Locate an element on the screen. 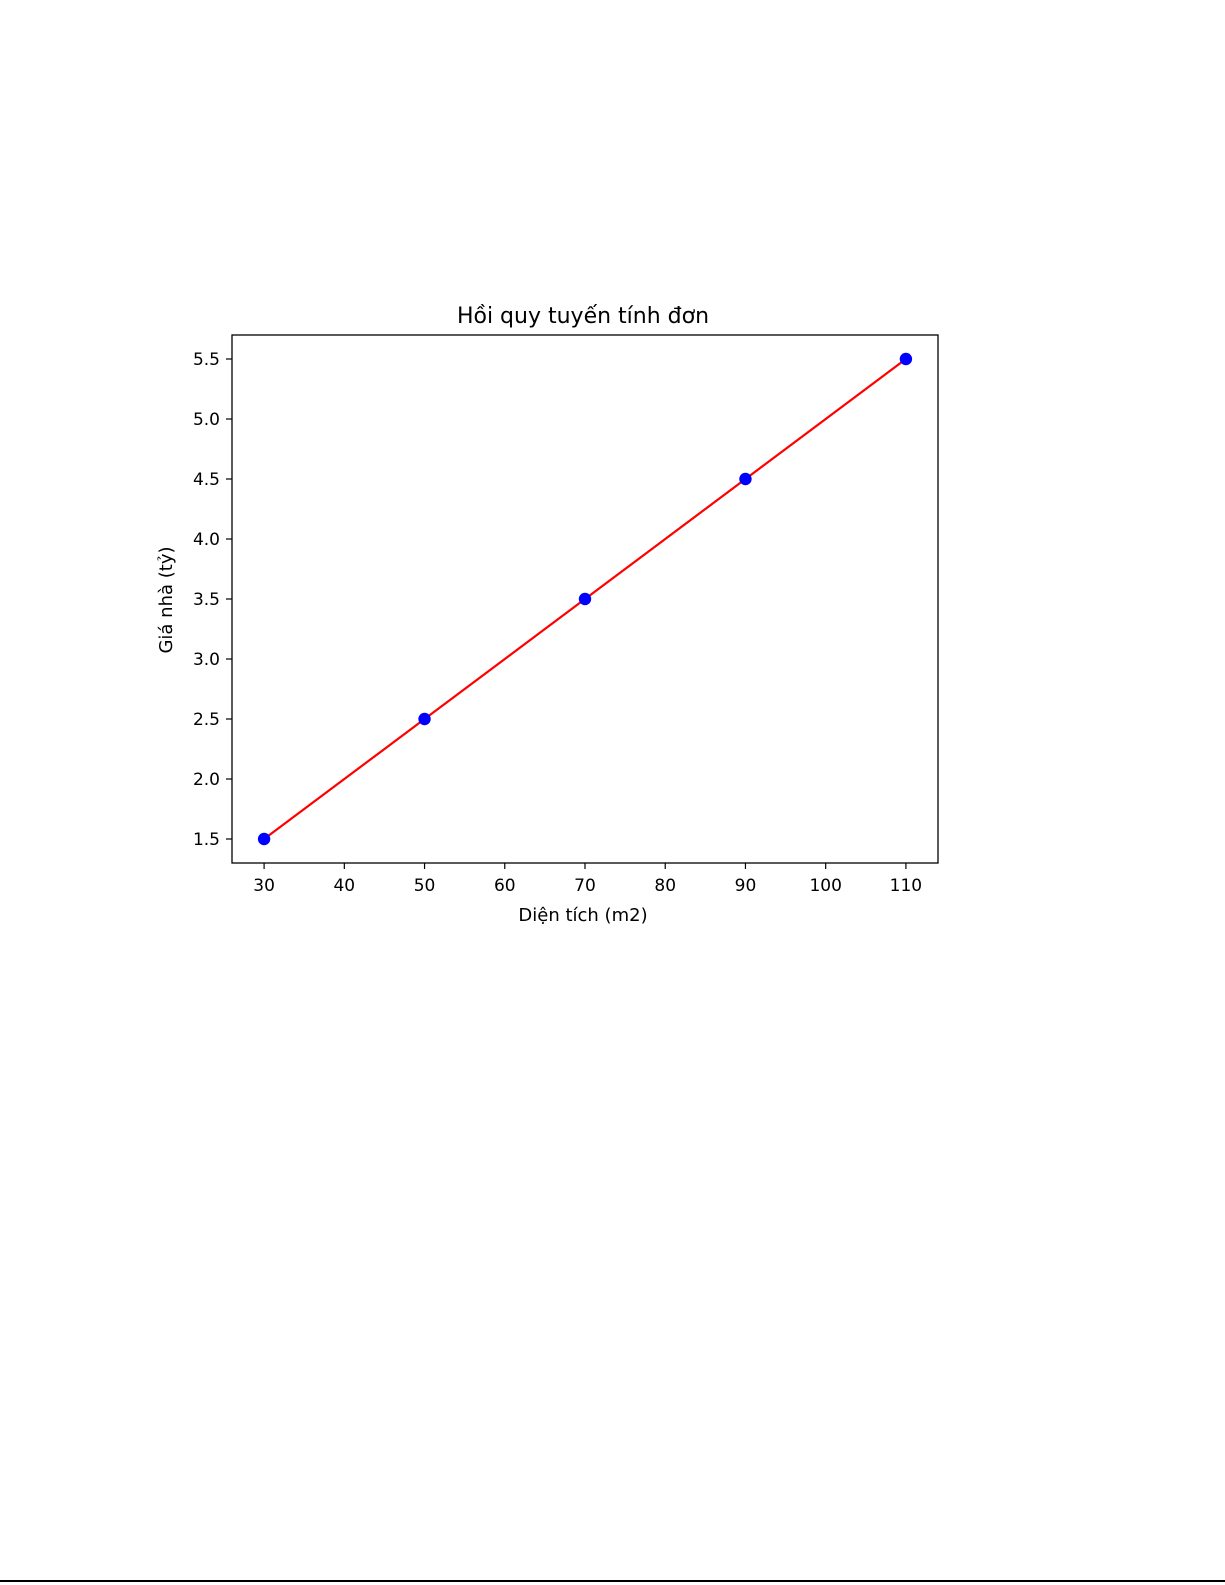 This screenshot has height=1585, width=1225. x-axis-label: Diện tích (m2) is located at coordinates (582, 915).